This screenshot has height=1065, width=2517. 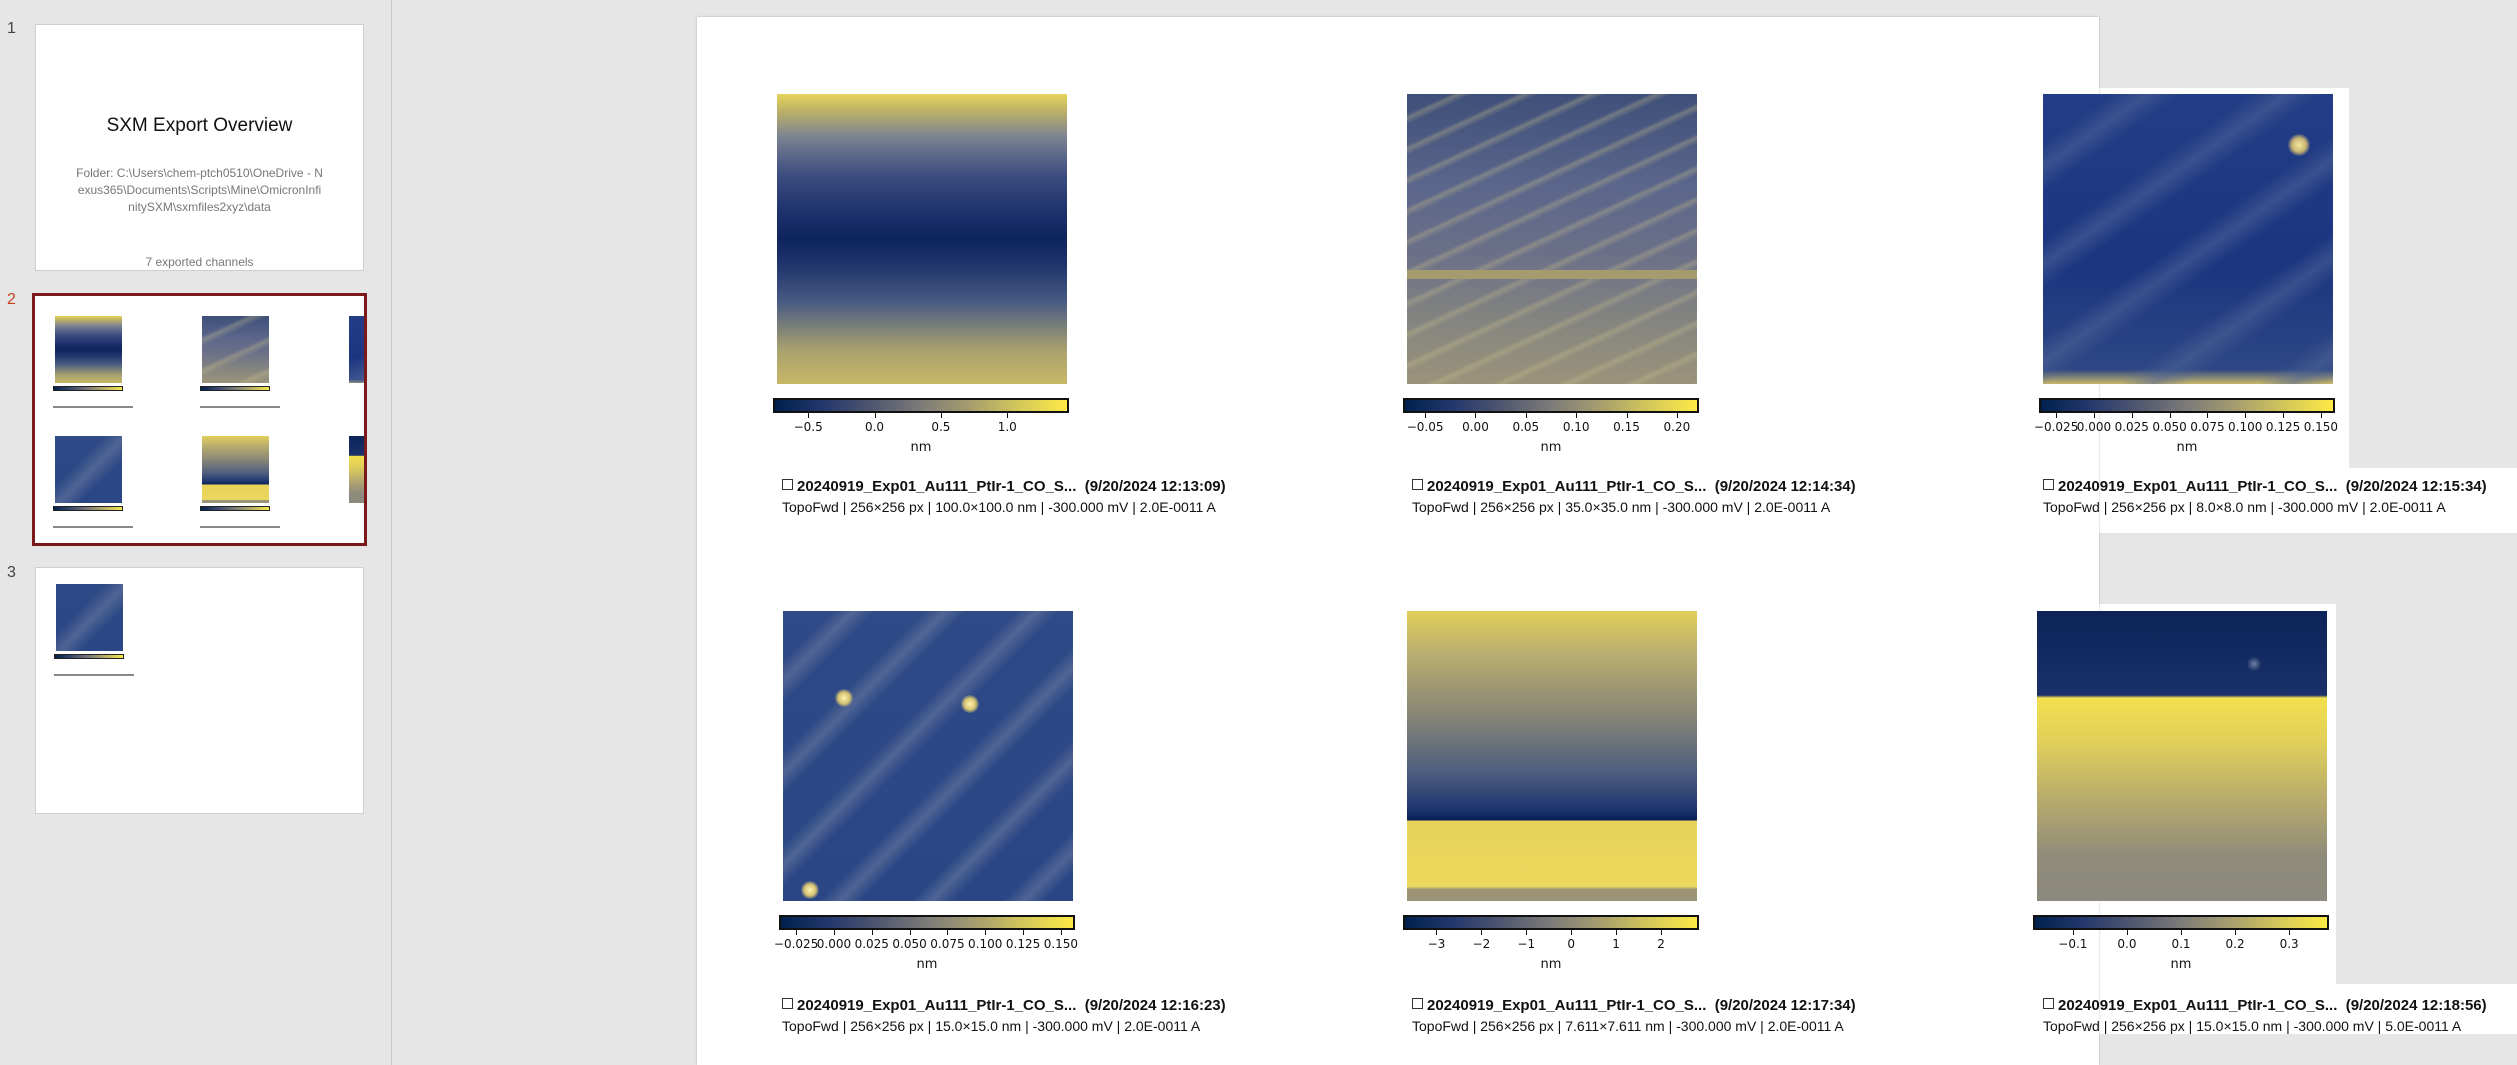 What do you see at coordinates (1436, 944) in the screenshot?
I see `colorbar-tick-label: −3` at bounding box center [1436, 944].